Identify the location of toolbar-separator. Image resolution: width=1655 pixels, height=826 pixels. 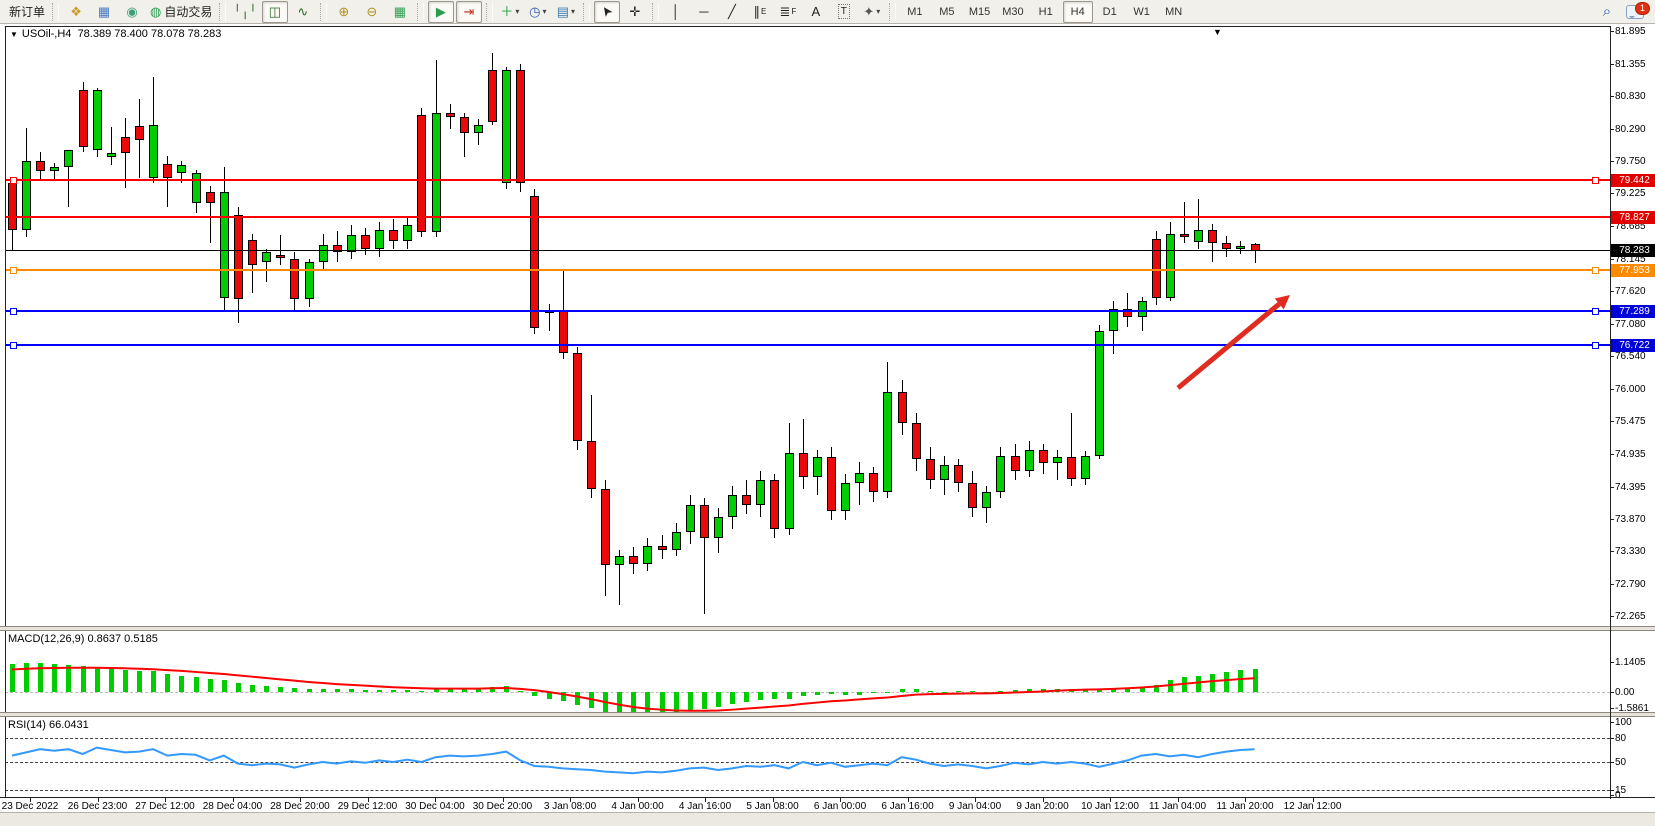
(892, 11).